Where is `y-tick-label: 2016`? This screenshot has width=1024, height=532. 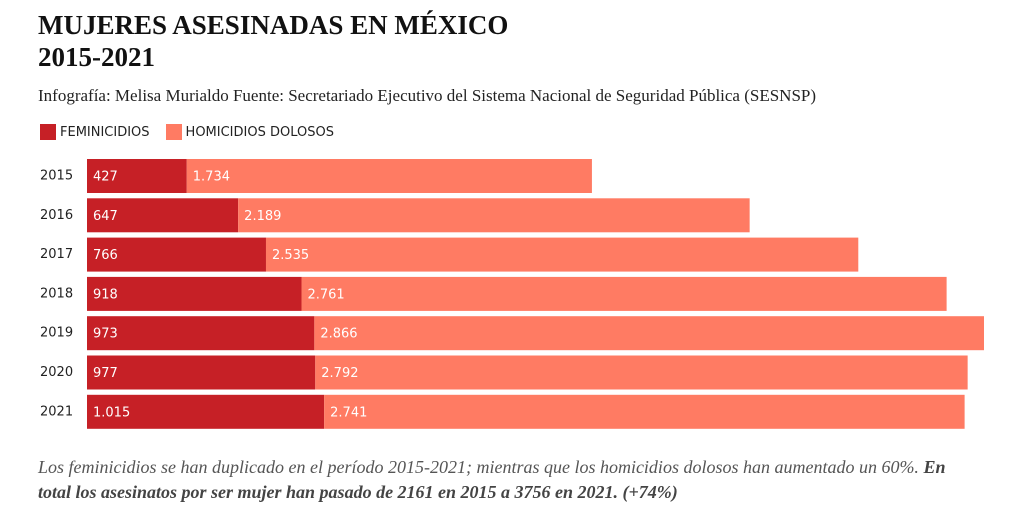
y-tick-label: 2016 is located at coordinates (56, 215).